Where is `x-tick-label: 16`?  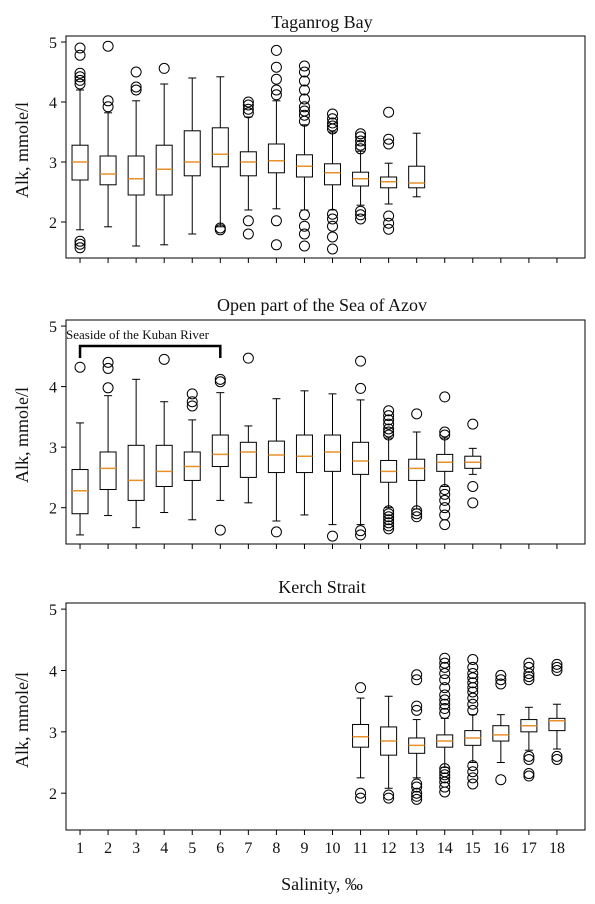 x-tick-label: 16 is located at coordinates (501, 848).